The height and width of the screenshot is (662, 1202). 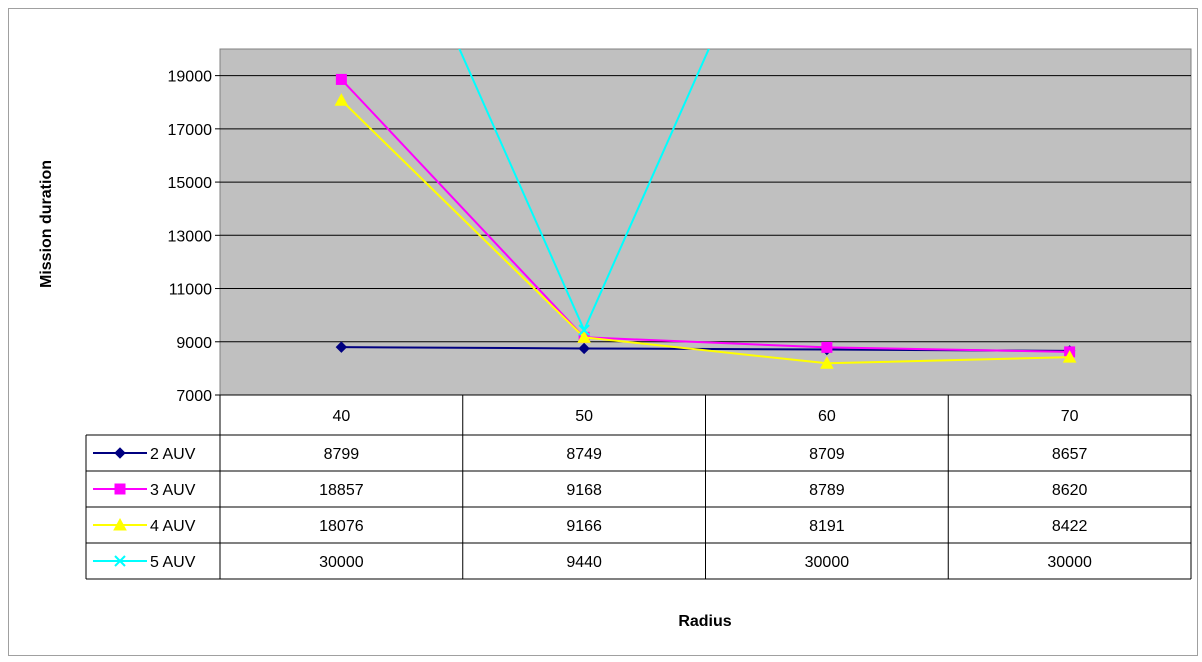 What do you see at coordinates (827, 490) in the screenshot?
I see `table-cell-s1-2: 8789` at bounding box center [827, 490].